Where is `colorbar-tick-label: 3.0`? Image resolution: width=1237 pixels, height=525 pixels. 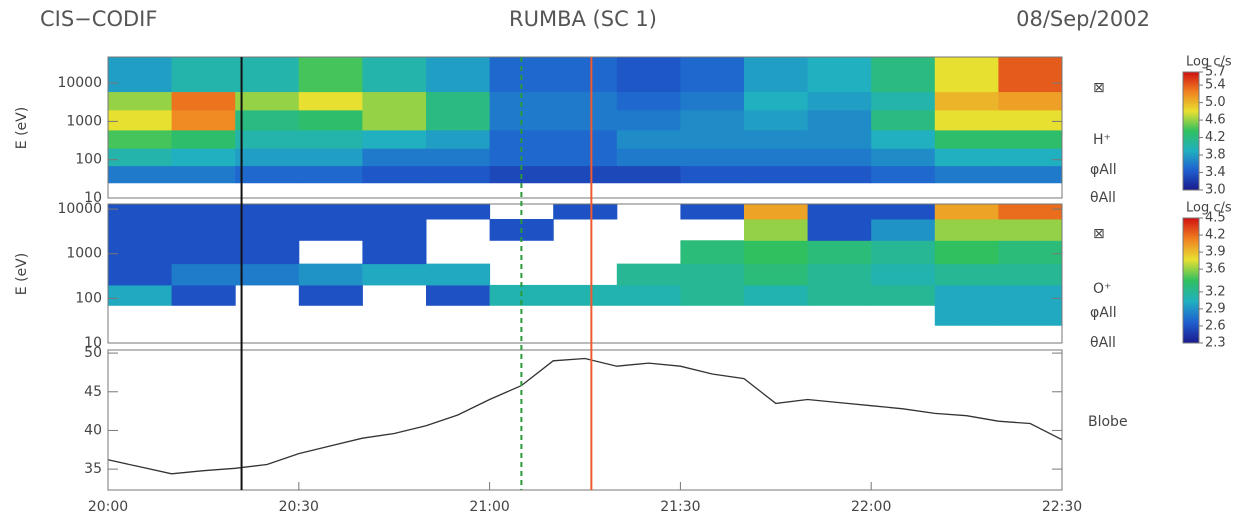
colorbar-tick-label: 3.0 is located at coordinates (1215, 190).